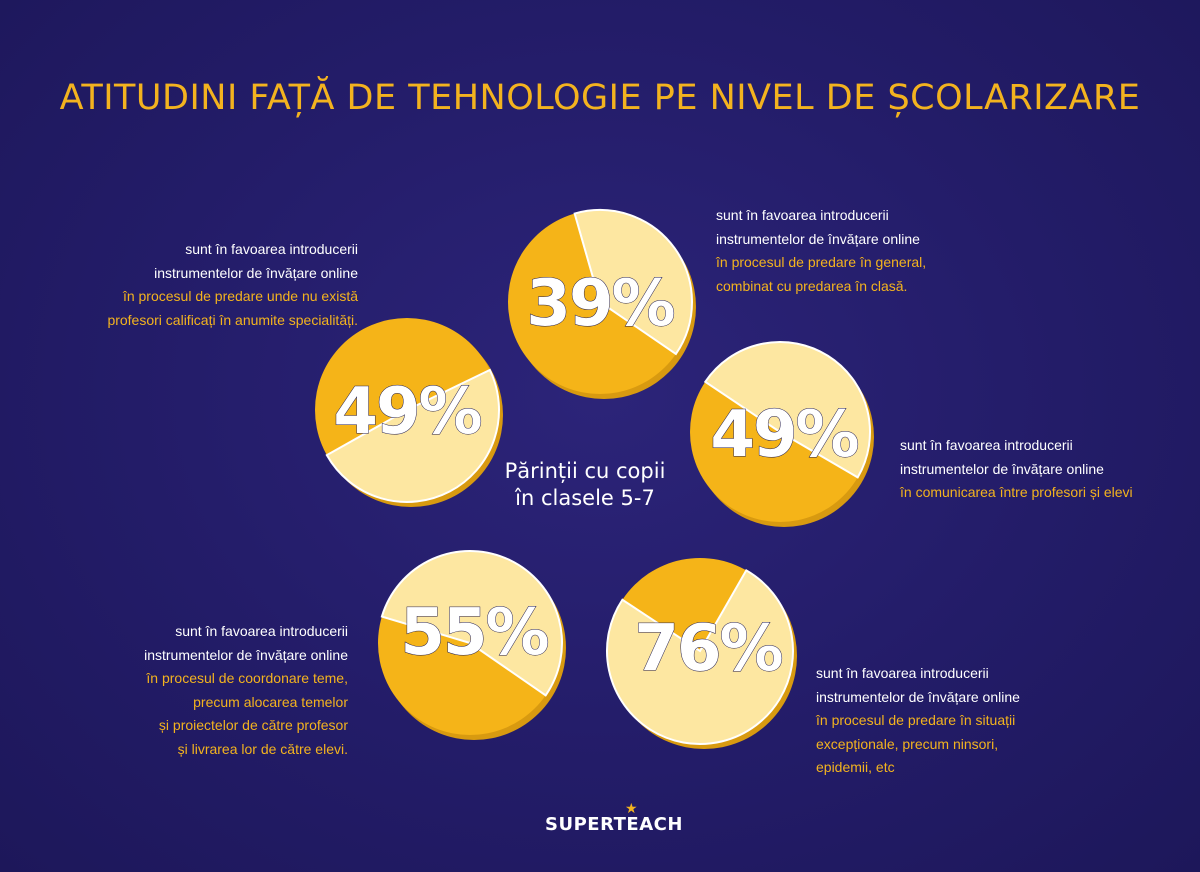 This screenshot has height=872, width=1200. I want to click on desc-76-line-1: sunt în favoarea introducerii, so click(902, 673).